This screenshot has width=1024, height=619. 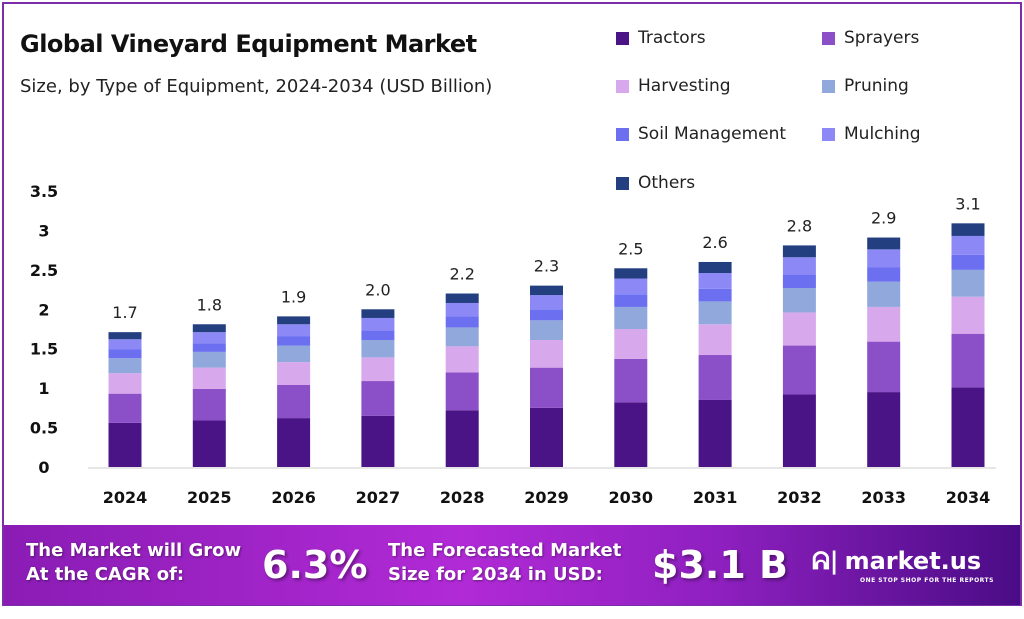 What do you see at coordinates (714, 242) in the screenshot?
I see `total-data-label: 2.6` at bounding box center [714, 242].